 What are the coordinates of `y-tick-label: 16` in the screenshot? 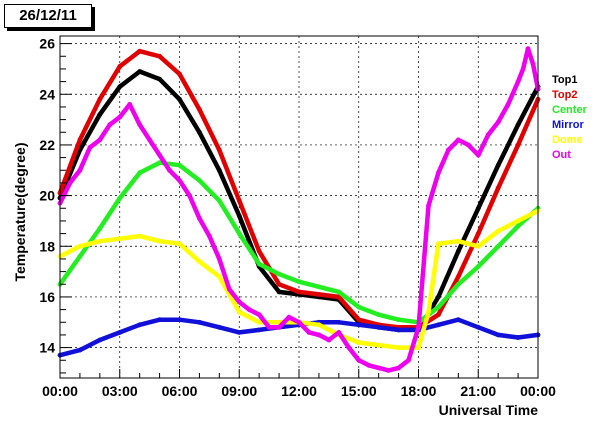 It's located at (47, 297).